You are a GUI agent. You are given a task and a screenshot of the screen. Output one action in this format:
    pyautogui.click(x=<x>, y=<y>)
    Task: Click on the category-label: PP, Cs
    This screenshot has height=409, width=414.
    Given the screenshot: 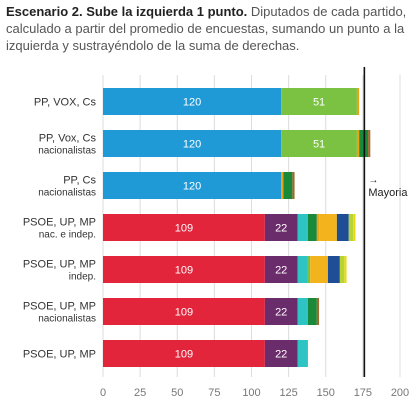 What is the action you would take?
    pyautogui.click(x=79, y=181)
    